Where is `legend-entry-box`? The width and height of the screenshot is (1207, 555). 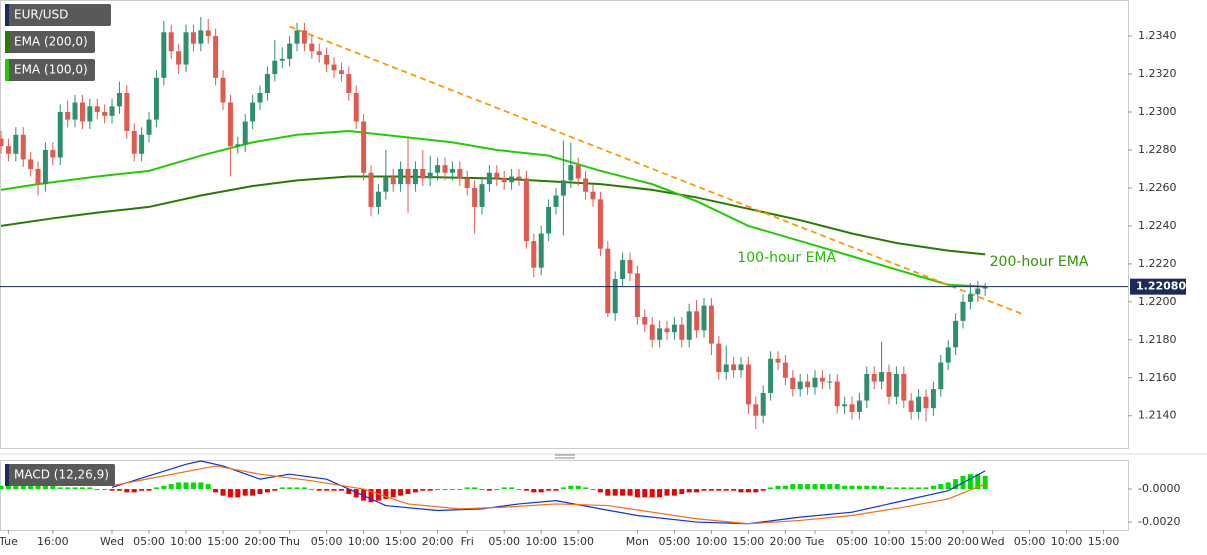
legend-entry-box is located at coordinates (50, 42).